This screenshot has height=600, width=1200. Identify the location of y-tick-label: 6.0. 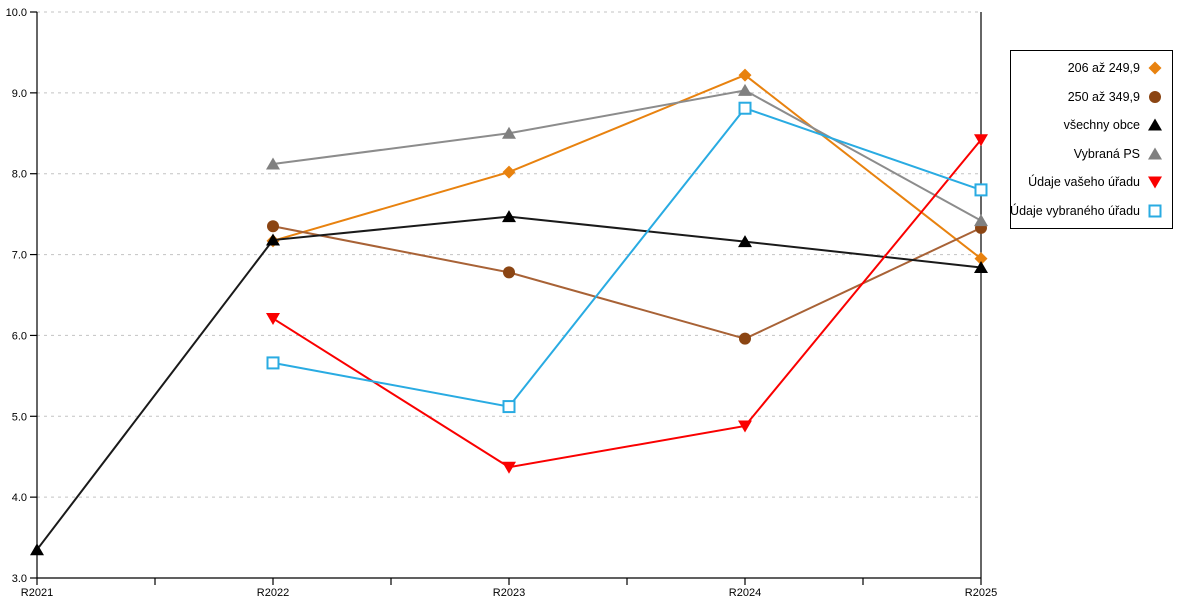
(19, 336).